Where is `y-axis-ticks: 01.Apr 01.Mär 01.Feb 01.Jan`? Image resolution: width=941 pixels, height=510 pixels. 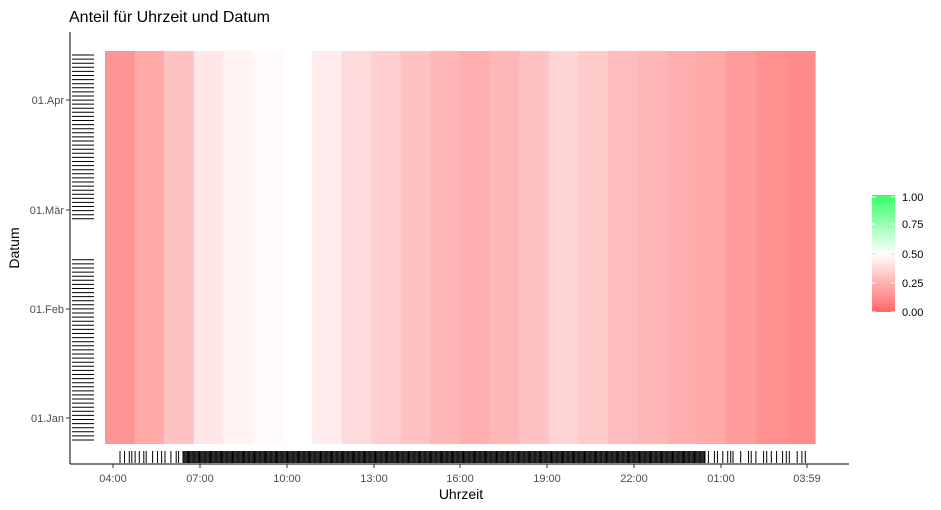
y-axis-ticks: 01.Apr 01.Mär 01.Feb 01.Jan is located at coordinates (50, 260).